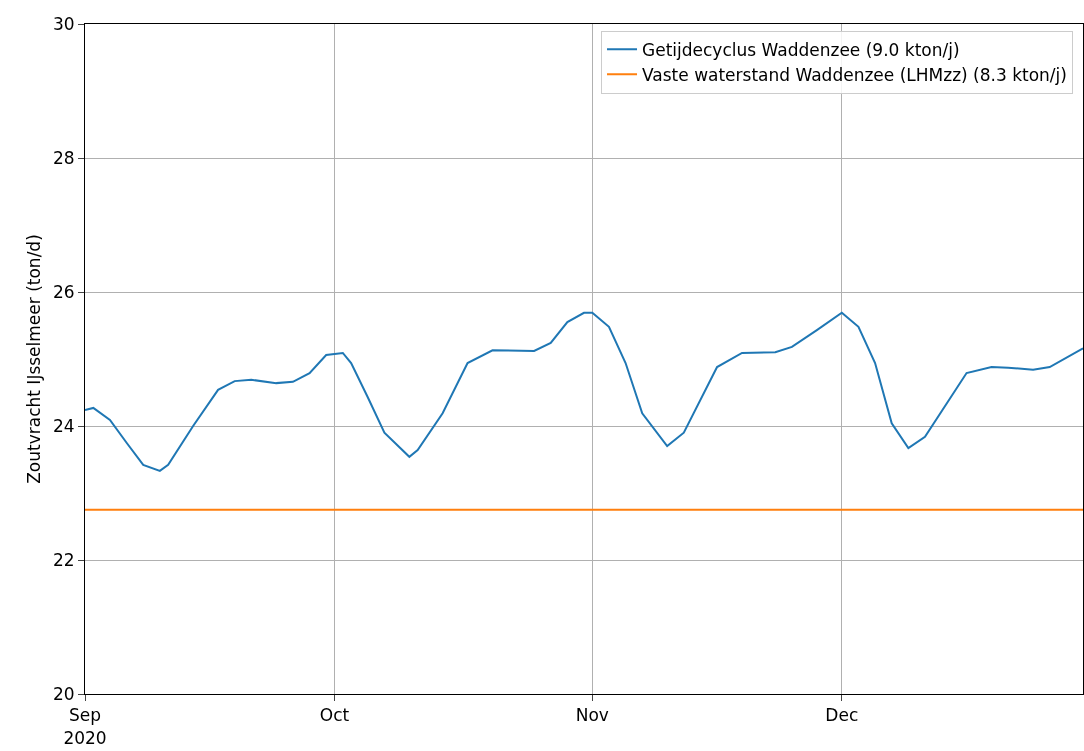  What do you see at coordinates (33, 359) in the screenshot?
I see `y-axis-title: Zoutvracht IJsselmeer (ton/d)` at bounding box center [33, 359].